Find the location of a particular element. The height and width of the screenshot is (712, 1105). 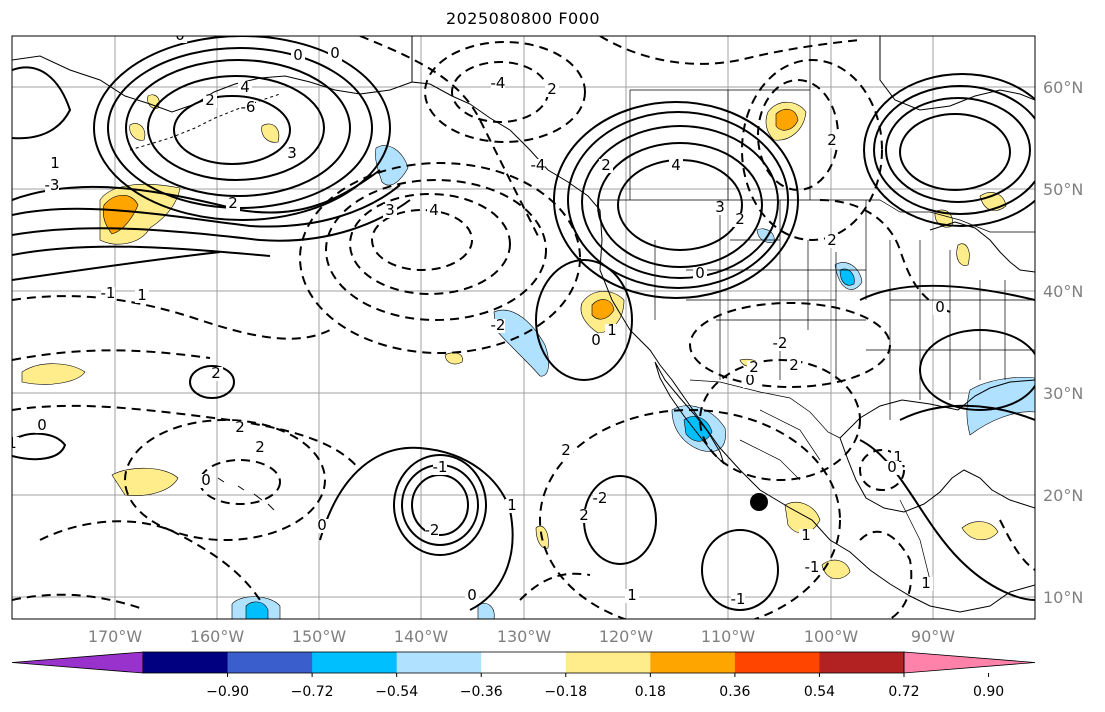

colorbar-tick-label: 0.90 is located at coordinates (988, 692).